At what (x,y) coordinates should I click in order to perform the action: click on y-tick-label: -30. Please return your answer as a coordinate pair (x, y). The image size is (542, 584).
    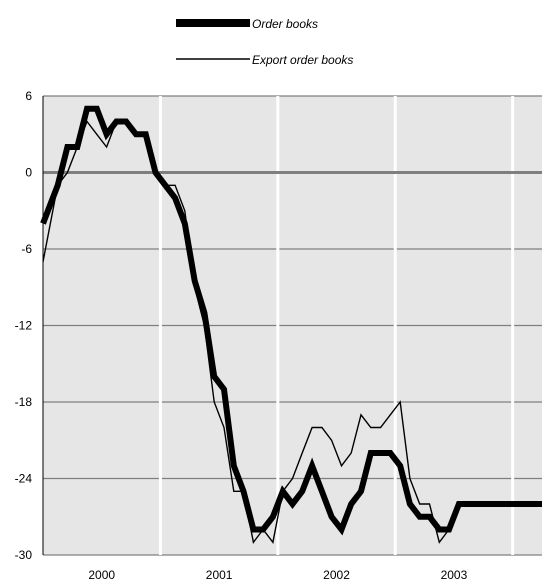
    Looking at the image, I should click on (24, 555).